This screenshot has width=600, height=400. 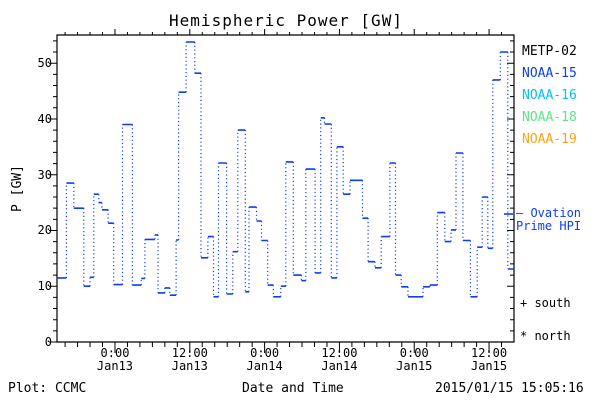 What do you see at coordinates (489, 359) in the screenshot?
I see `x-tick-label-Jan15-12:00: 12:00 Jan15` at bounding box center [489, 359].